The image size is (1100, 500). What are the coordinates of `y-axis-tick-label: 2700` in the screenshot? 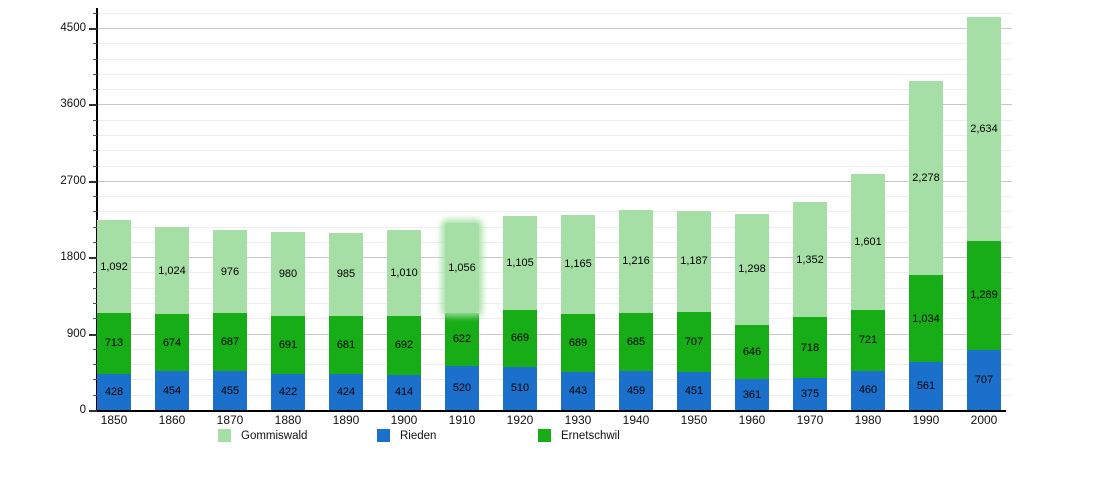 It's located at (73, 180).